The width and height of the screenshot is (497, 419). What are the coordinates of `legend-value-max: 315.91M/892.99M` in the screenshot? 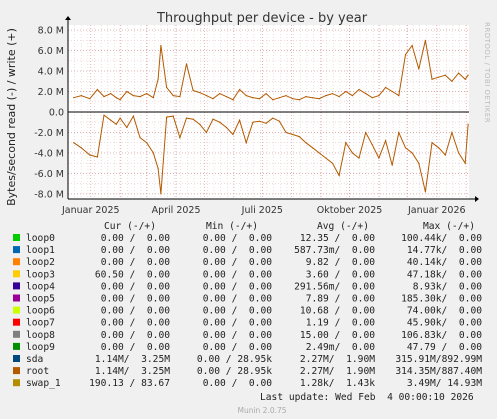 It's located at (438, 359).